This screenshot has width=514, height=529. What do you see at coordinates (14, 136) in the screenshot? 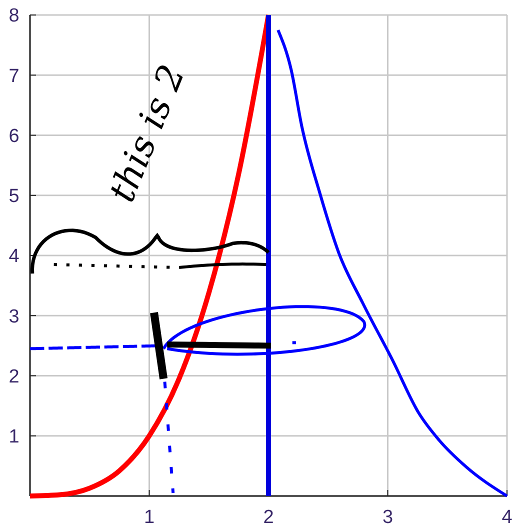
I see `y-tick-label: 6` at bounding box center [14, 136].